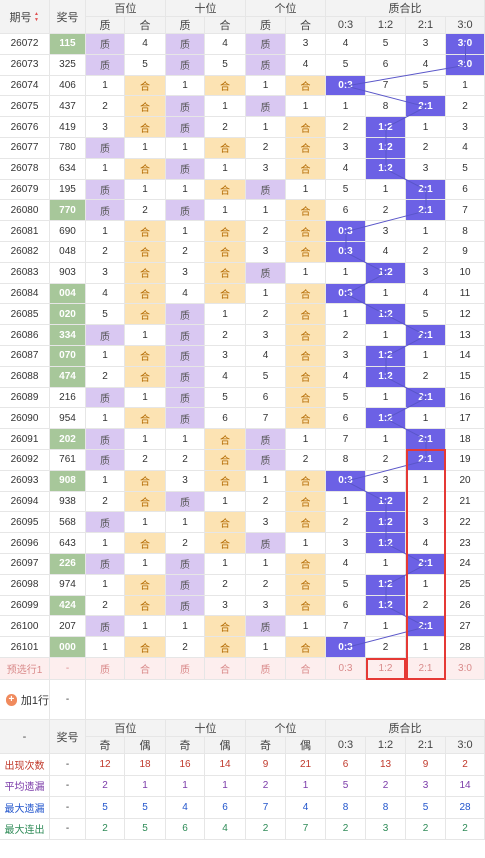 Image resolution: width=485 pixels, height=858 pixels. What do you see at coordinates (465, 439) in the screenshot?
I see `trend-cell: 18` at bounding box center [465, 439].